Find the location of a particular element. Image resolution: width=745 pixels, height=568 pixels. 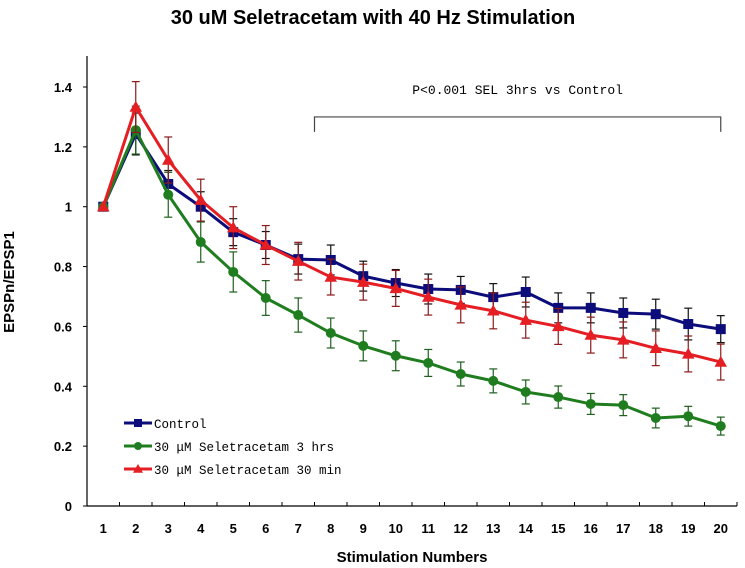

annotation: P<0.001 SEL 3hrs vs Control is located at coordinates (517, 107).